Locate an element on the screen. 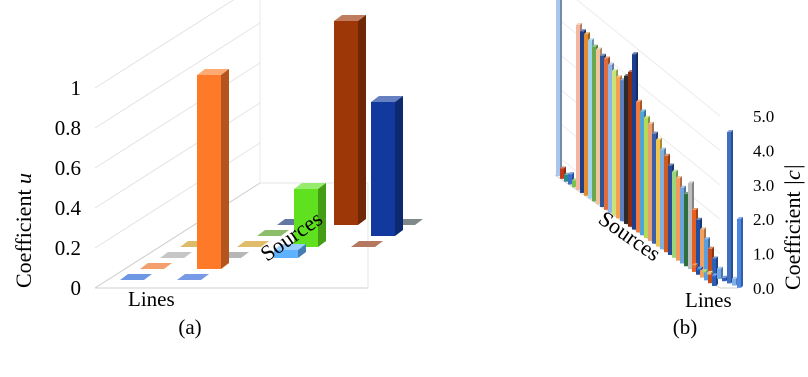 This screenshot has width=808, height=377. floor-edge-left is located at coordinates (177, 235).